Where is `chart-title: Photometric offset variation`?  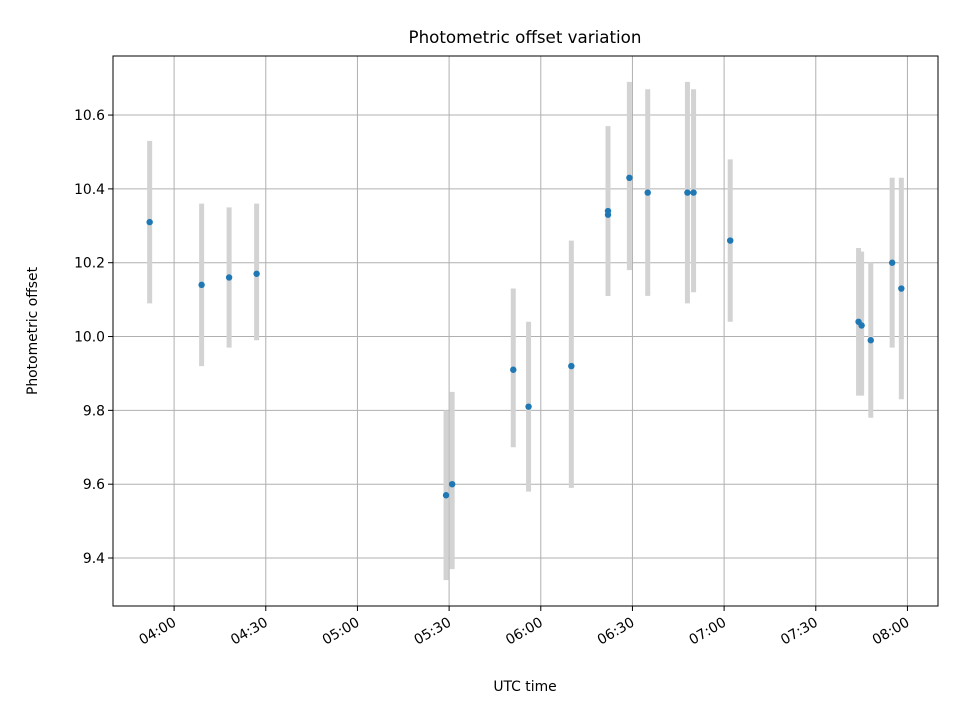
chart-title: Photometric offset variation is located at coordinates (525, 37).